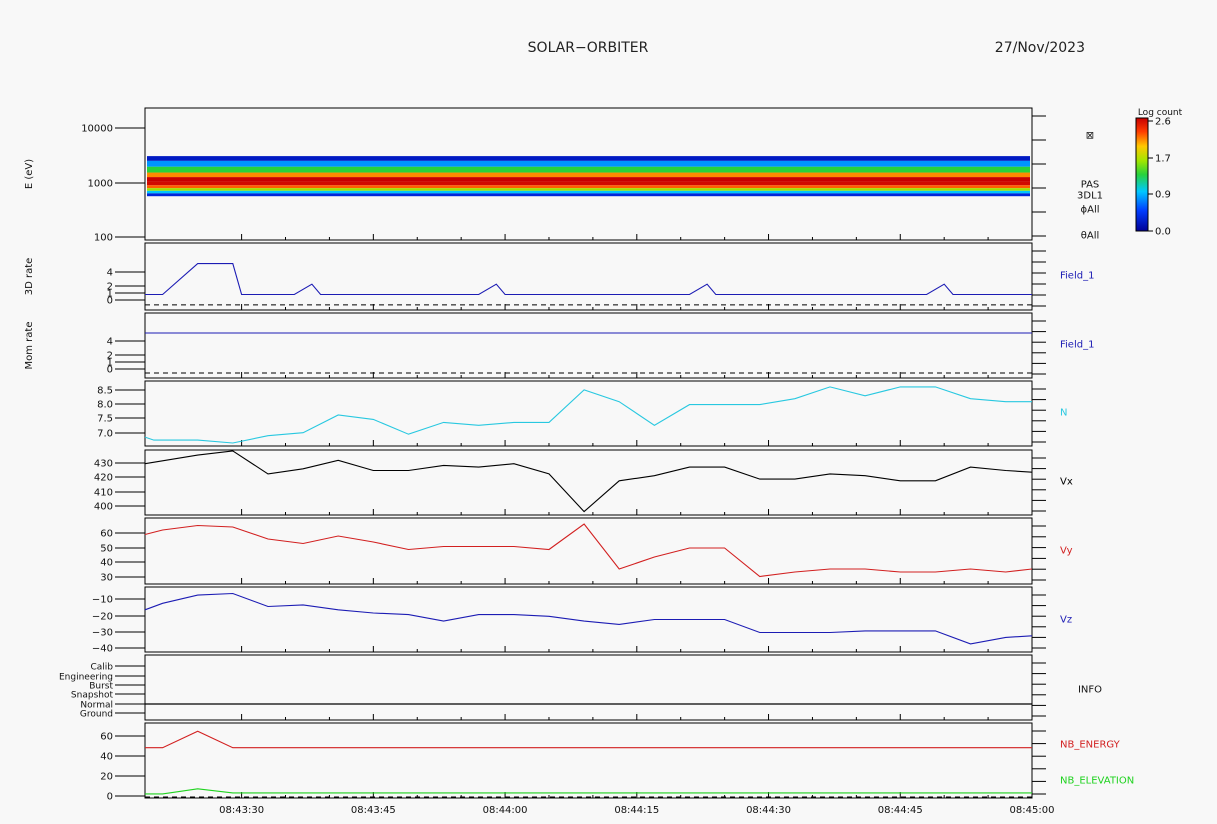 Image resolution: width=1217 pixels, height=824 pixels. I want to click on legend-label: Vx, so click(1066, 482).